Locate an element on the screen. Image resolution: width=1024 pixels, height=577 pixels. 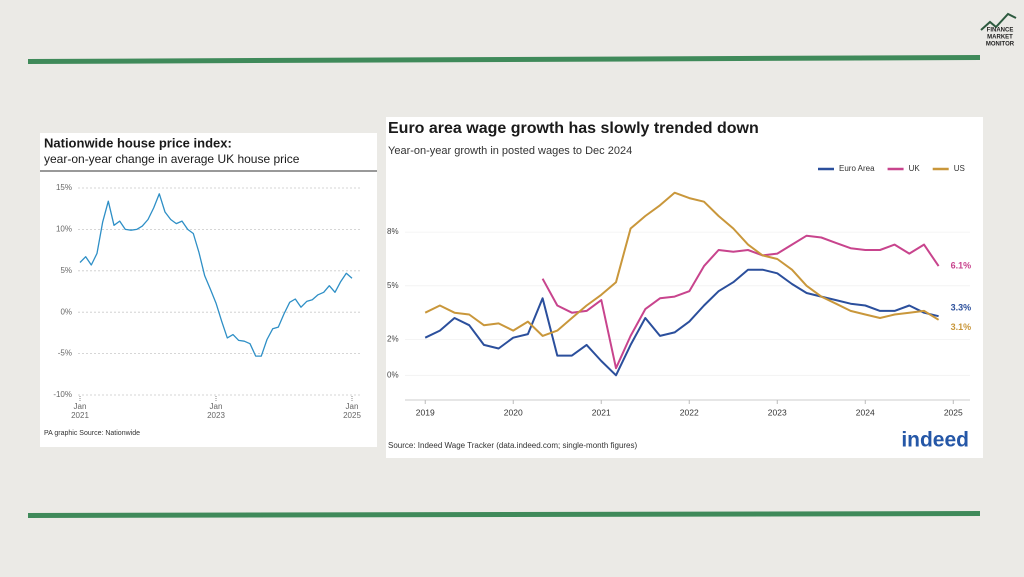
x-tick-label: Jan 2021 is located at coordinates (80, 411).